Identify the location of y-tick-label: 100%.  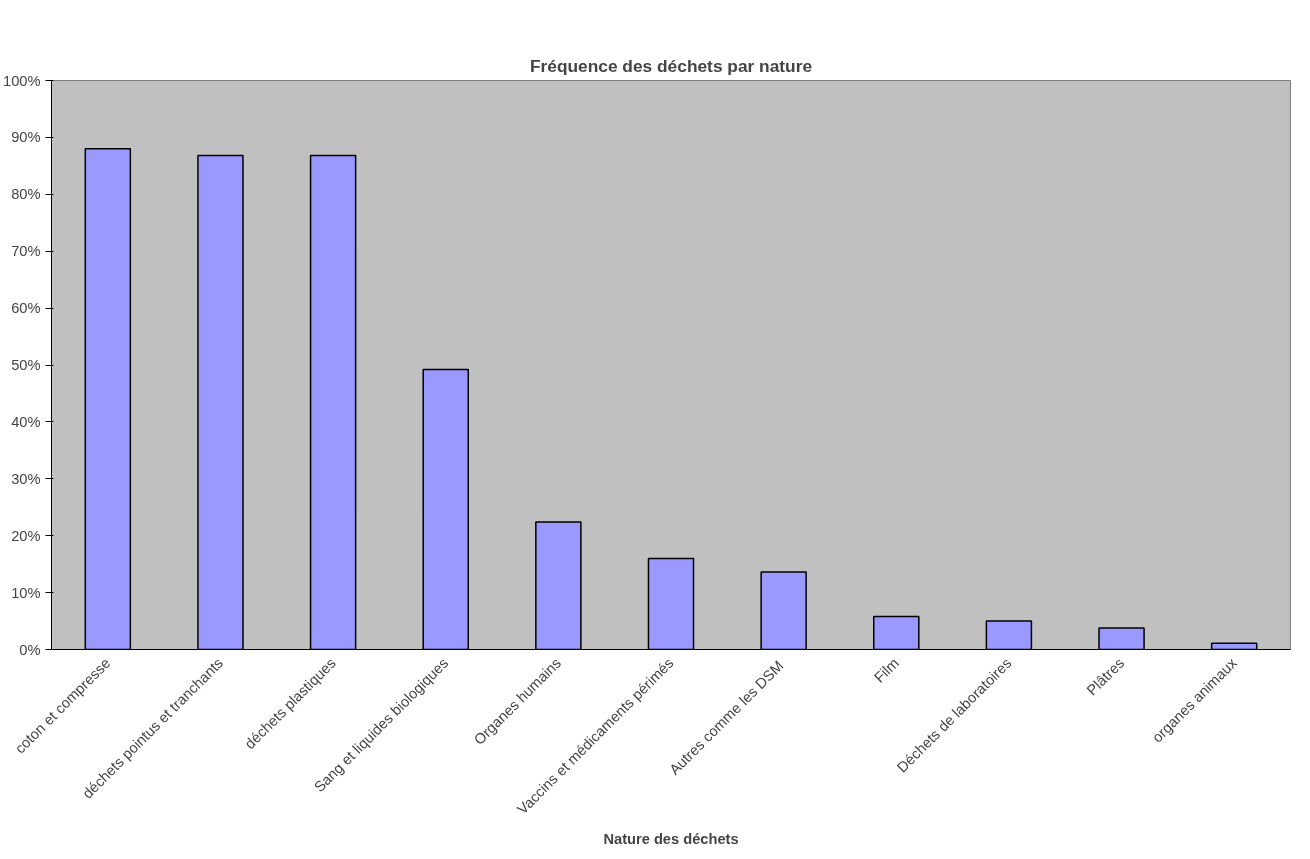
(22, 80).